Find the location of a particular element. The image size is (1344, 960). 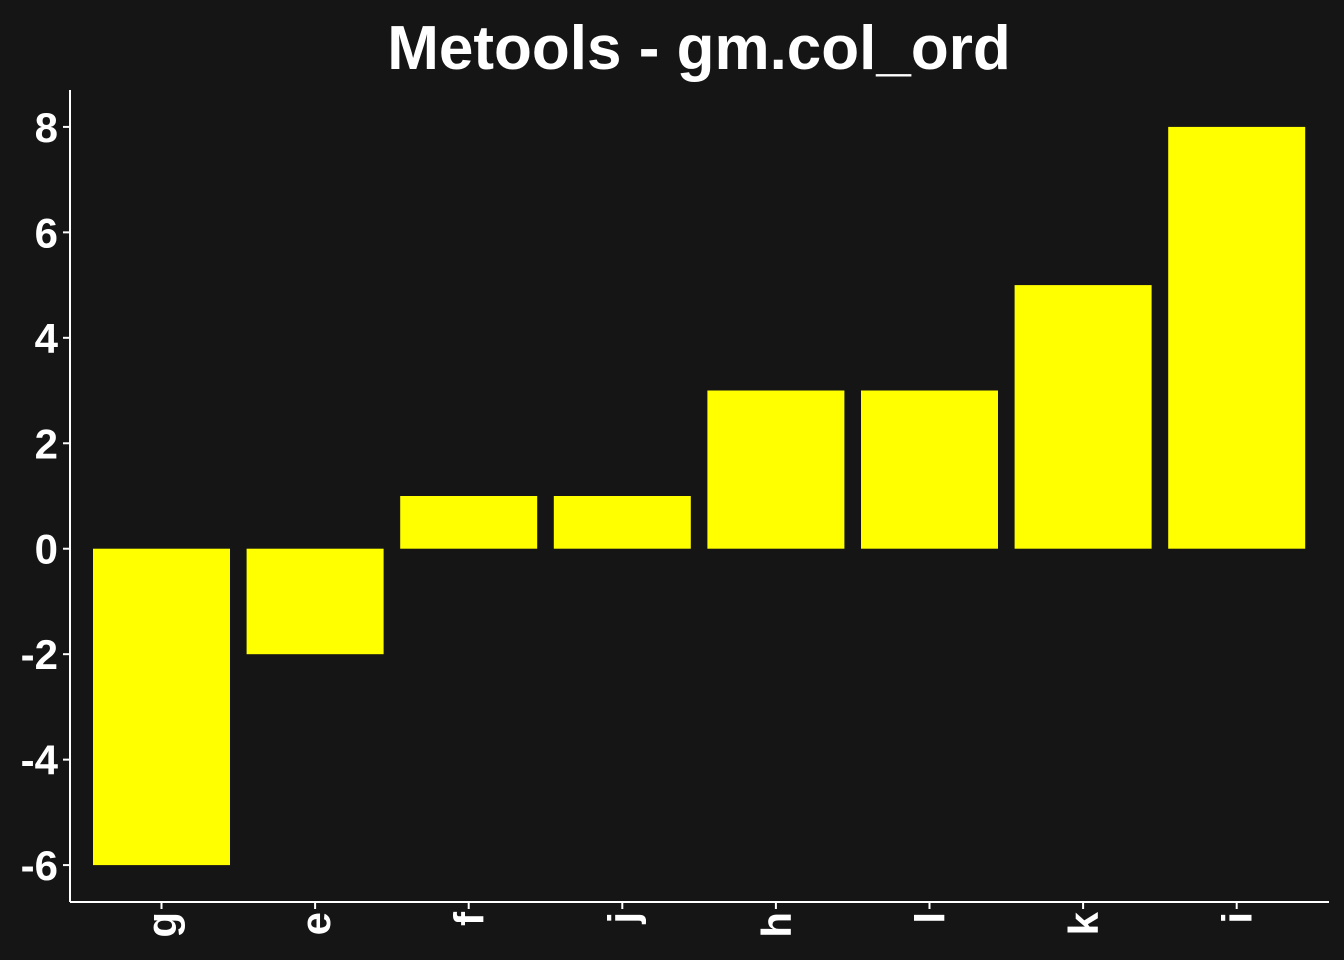

y-tick-label: 6 is located at coordinates (46, 232).